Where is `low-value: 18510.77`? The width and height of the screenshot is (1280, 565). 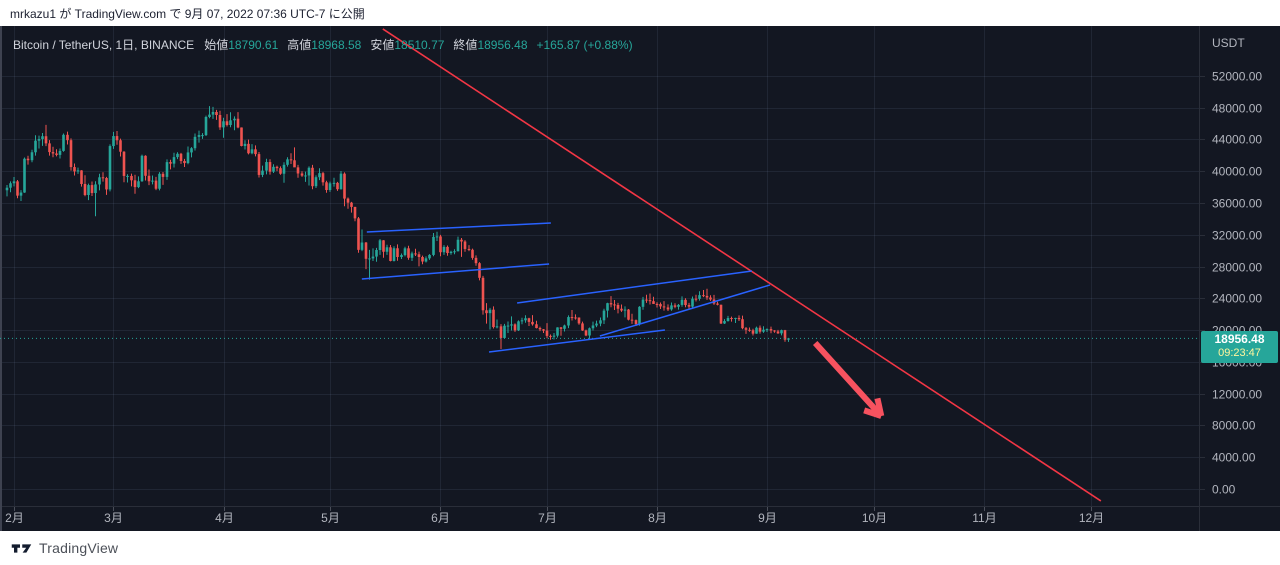
low-value: 18510.77 is located at coordinates (419, 45).